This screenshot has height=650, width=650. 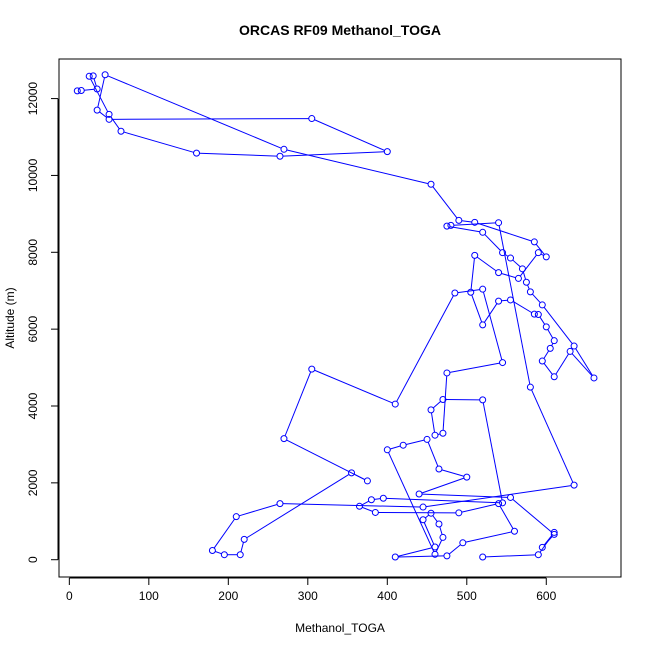 I want to click on y-tick-label: 2000, so click(x=33, y=482).